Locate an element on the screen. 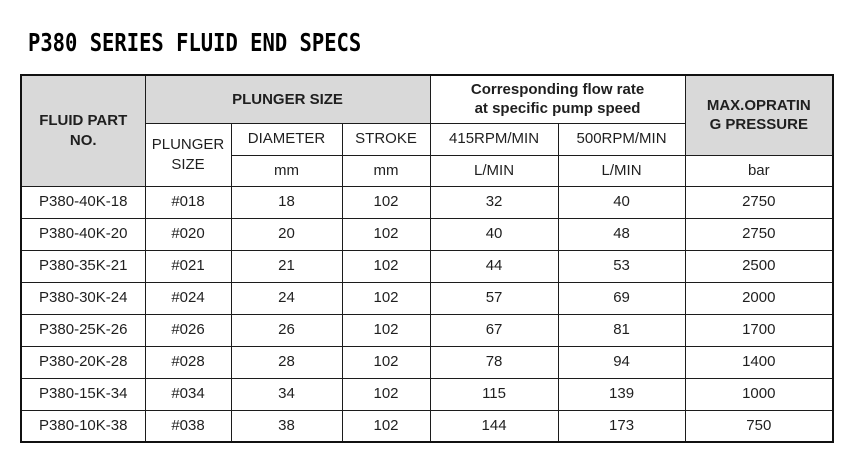  cell-plunger-size: #018 is located at coordinates (188, 202).